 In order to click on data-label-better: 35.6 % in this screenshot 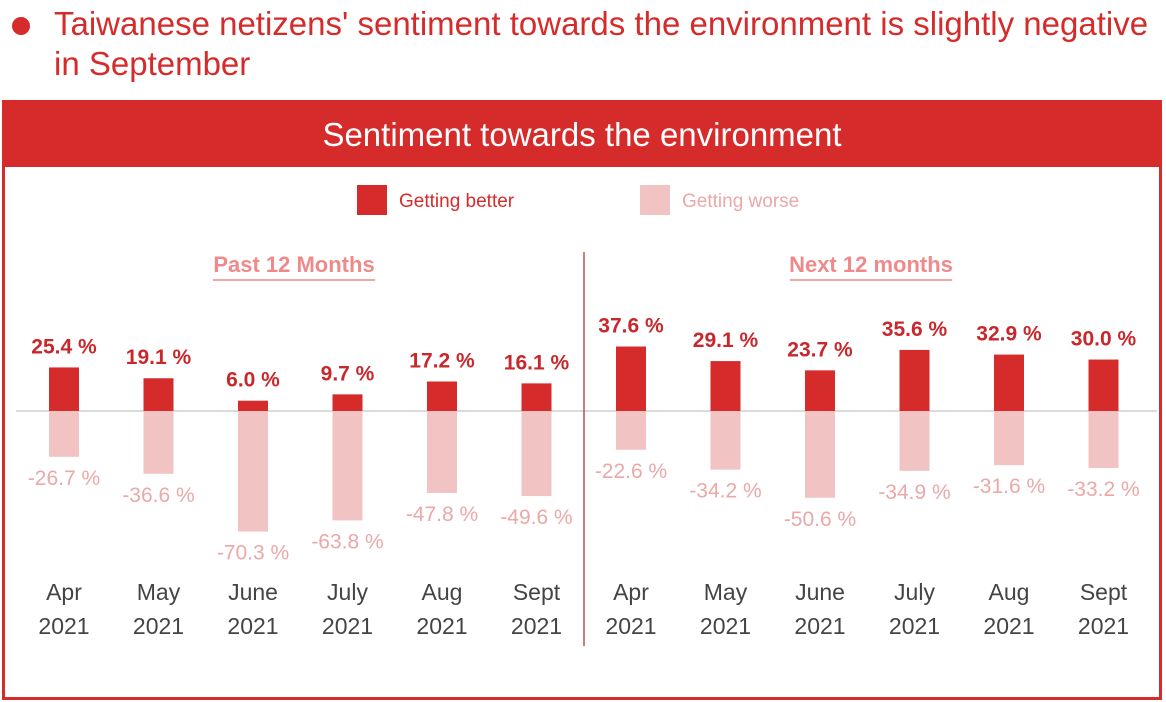, I will do `click(915, 329)`.